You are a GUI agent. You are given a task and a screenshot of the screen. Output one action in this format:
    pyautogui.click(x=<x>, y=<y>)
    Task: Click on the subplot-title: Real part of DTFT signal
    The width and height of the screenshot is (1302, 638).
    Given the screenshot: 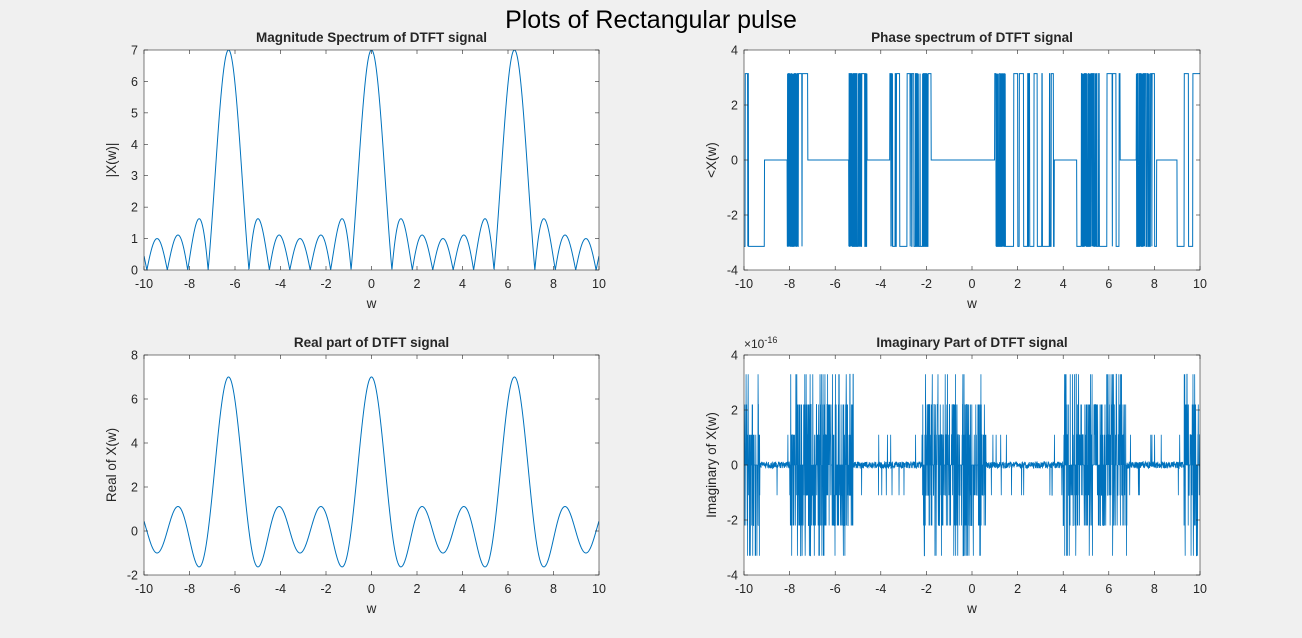 What is the action you would take?
    pyautogui.click(x=371, y=342)
    